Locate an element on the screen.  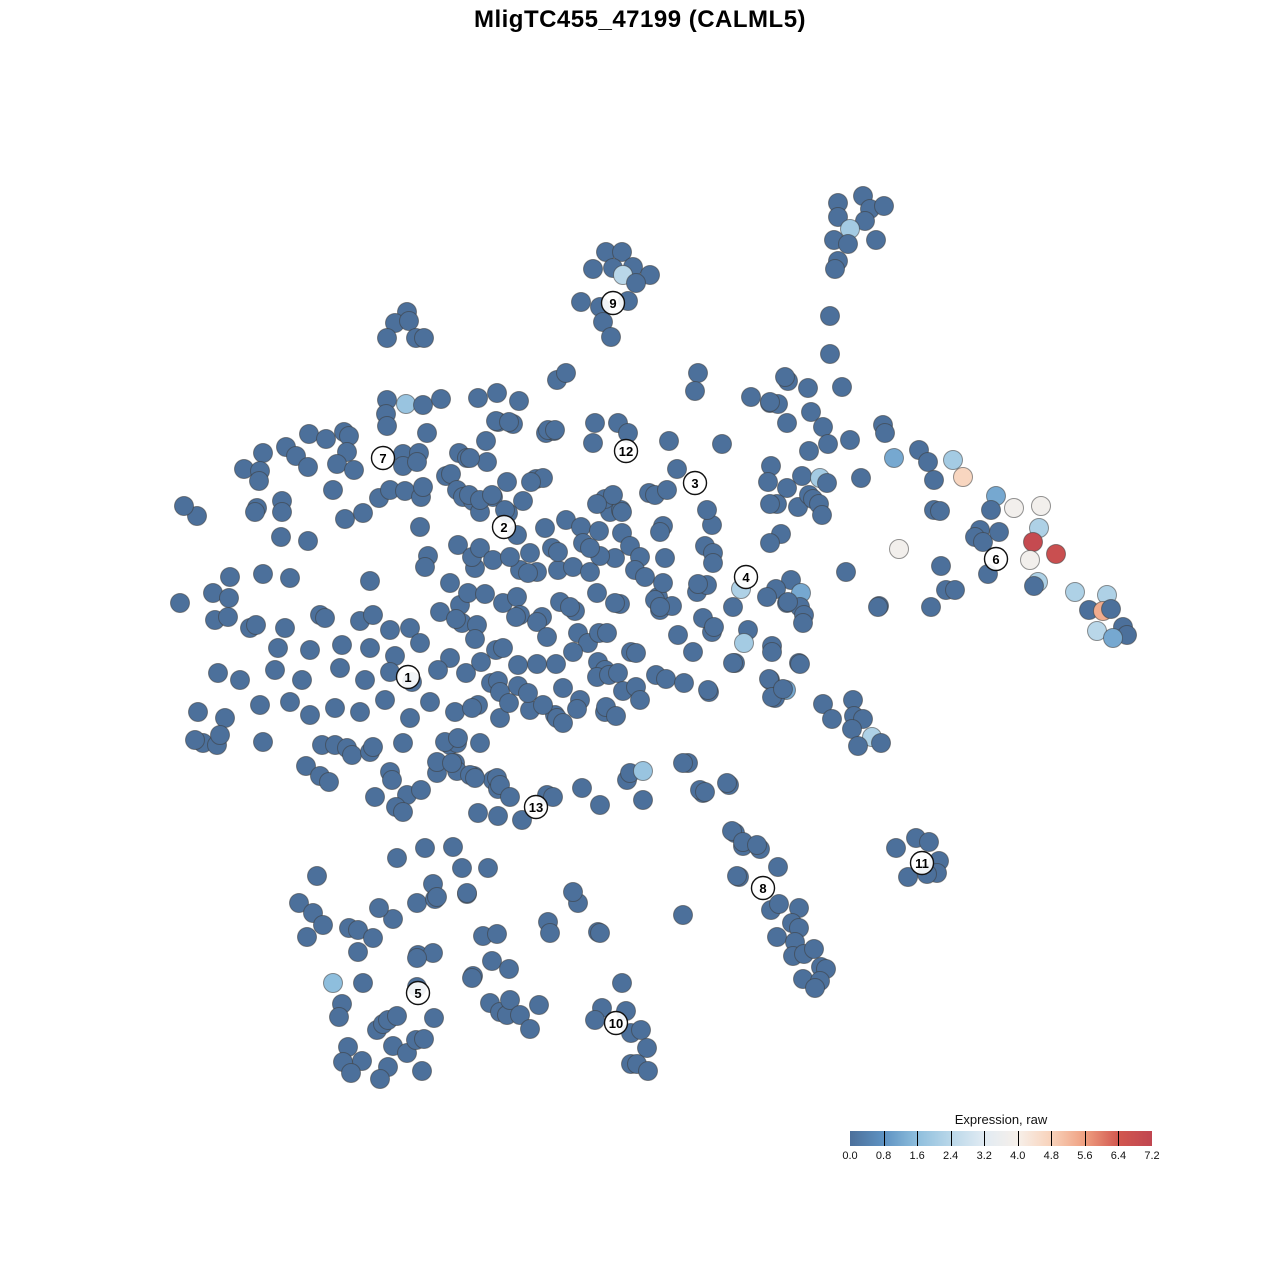
legend-tick-label: 7.2 is located at coordinates (1152, 1156).